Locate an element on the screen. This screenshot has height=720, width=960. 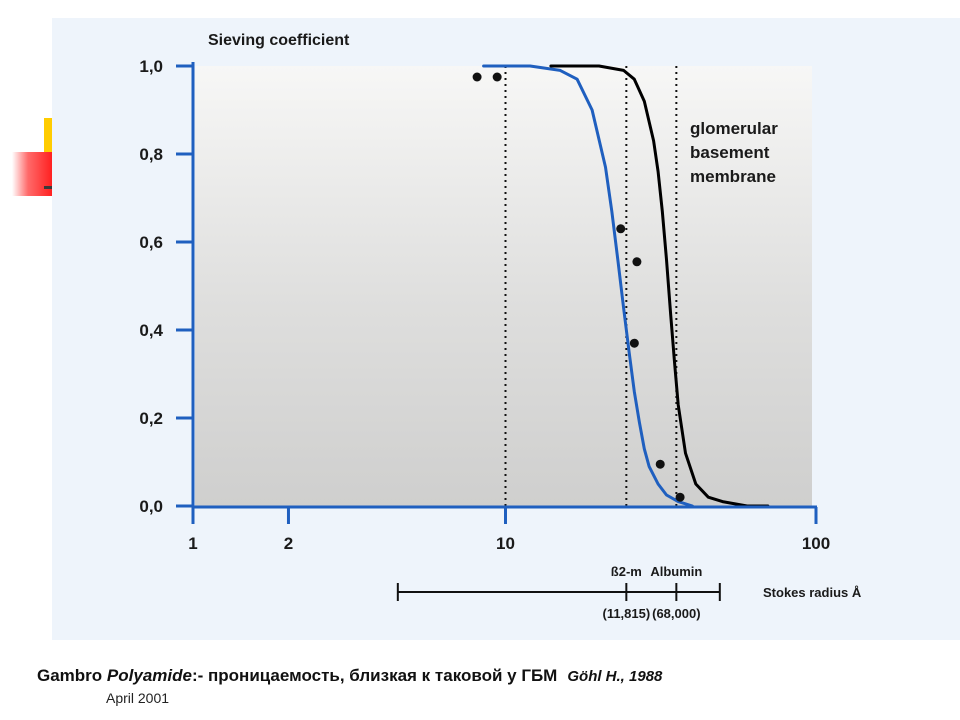
y-tick-label-0: 0,0 is located at coordinates (151, 506).